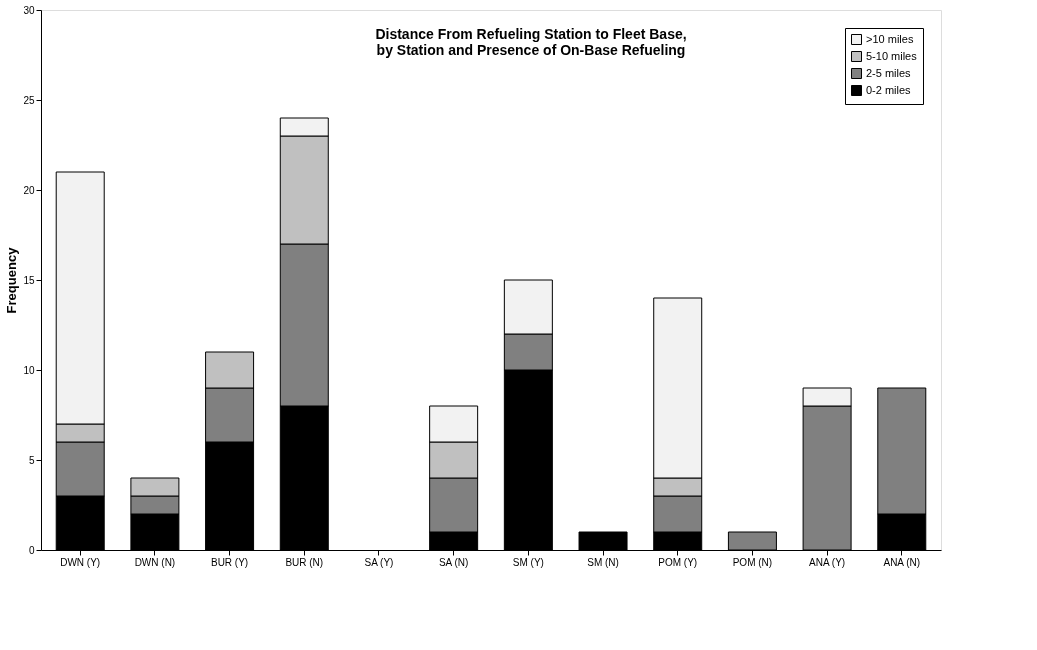  I want to click on legend-label: >10 miles, so click(890, 38).